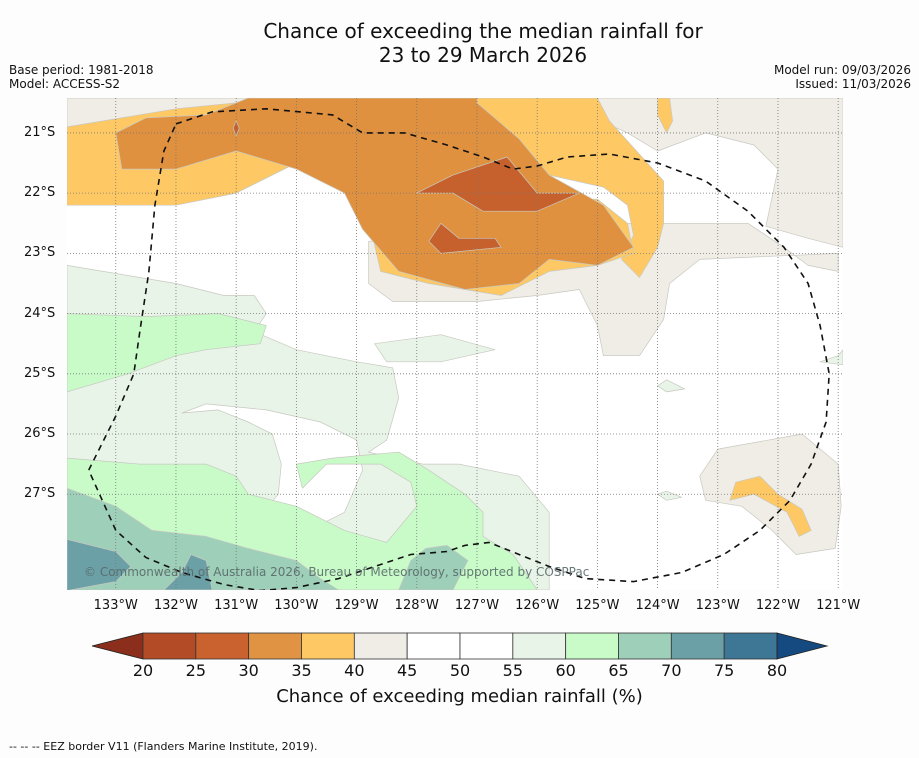  What do you see at coordinates (356, 605) in the screenshot?
I see `lon-tick-label: 129°W` at bounding box center [356, 605].